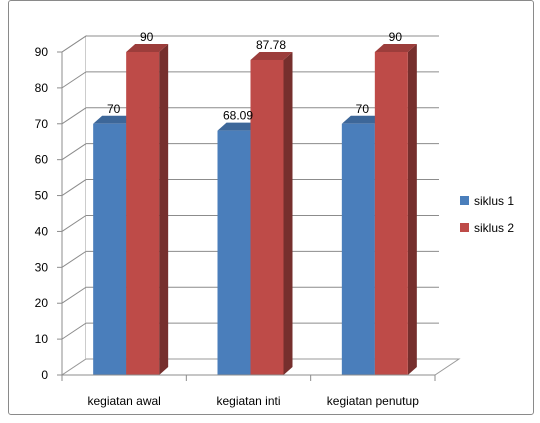 This screenshot has height=423, width=540. I want to click on y-tick-label: 30, so click(42, 267).